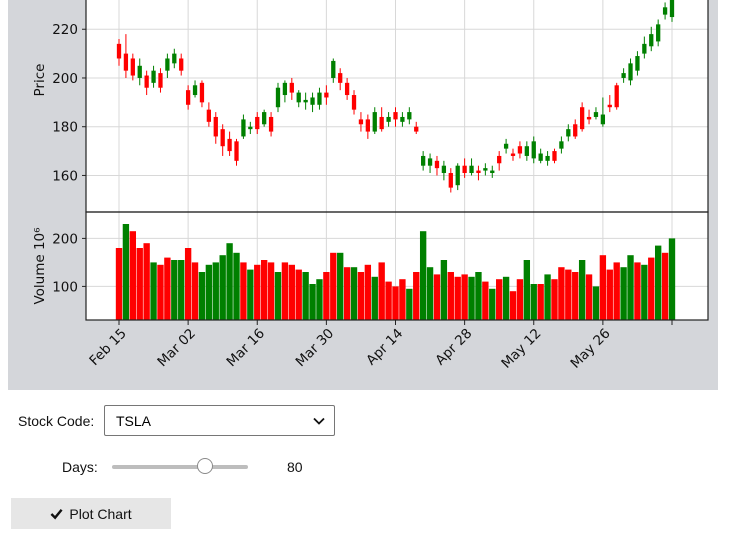 The width and height of the screenshot is (740, 533). I want to click on plot-chart-button: Plot Chart, so click(91, 513).